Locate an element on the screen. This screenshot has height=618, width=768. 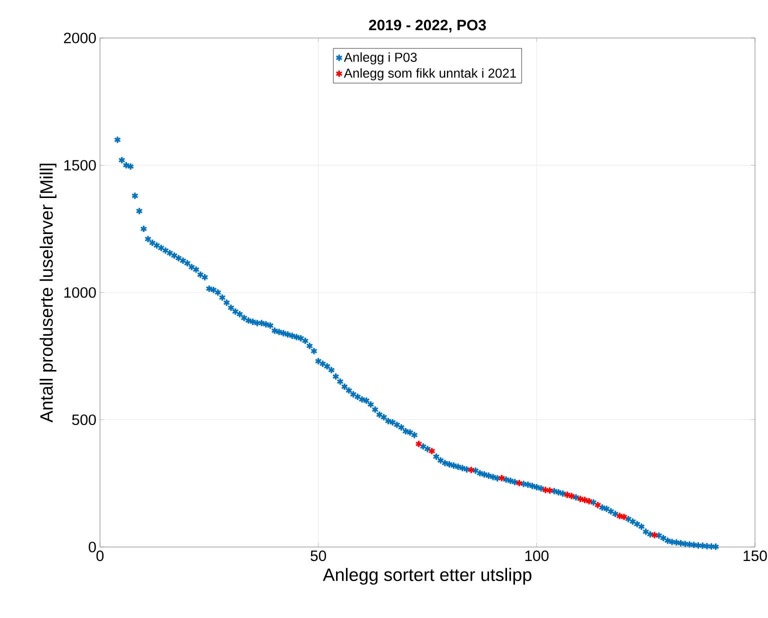
y-tick-label: 0 is located at coordinates (92, 547).